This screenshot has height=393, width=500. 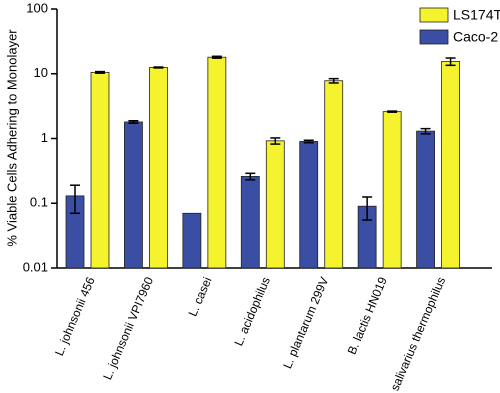 I want to click on y-tick-label: 1, so click(x=44, y=137).